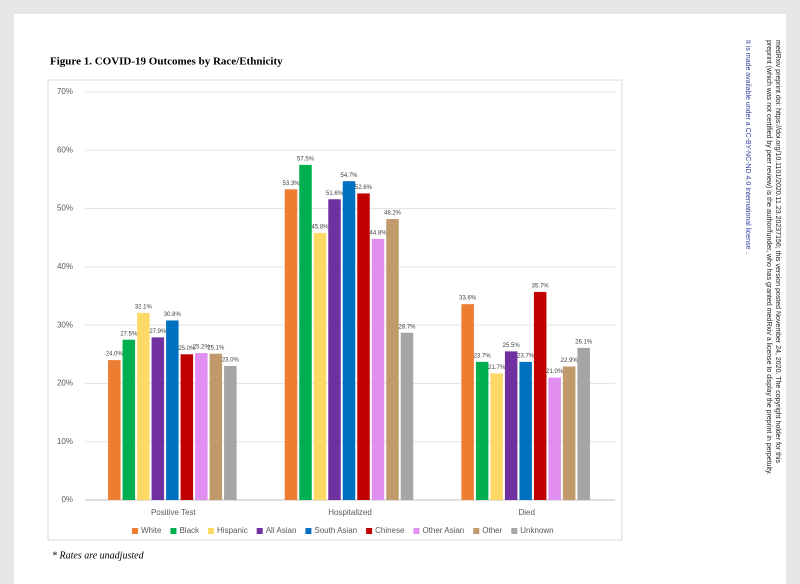 Image resolution: width=800 pixels, height=584 pixels. What do you see at coordinates (536, 530) in the screenshot?
I see `legend-label: Unknown` at bounding box center [536, 530].